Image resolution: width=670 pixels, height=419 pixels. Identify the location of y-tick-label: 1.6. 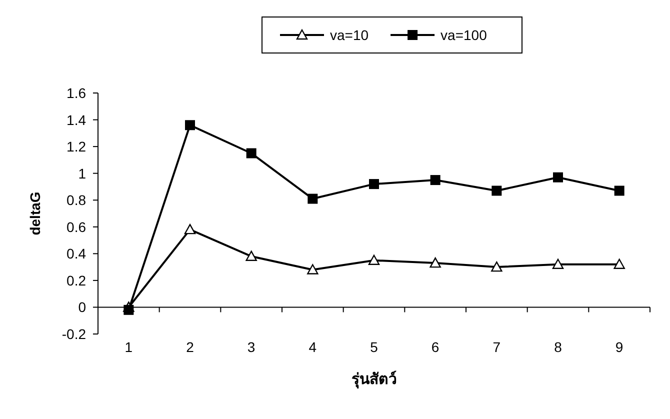
(76, 93).